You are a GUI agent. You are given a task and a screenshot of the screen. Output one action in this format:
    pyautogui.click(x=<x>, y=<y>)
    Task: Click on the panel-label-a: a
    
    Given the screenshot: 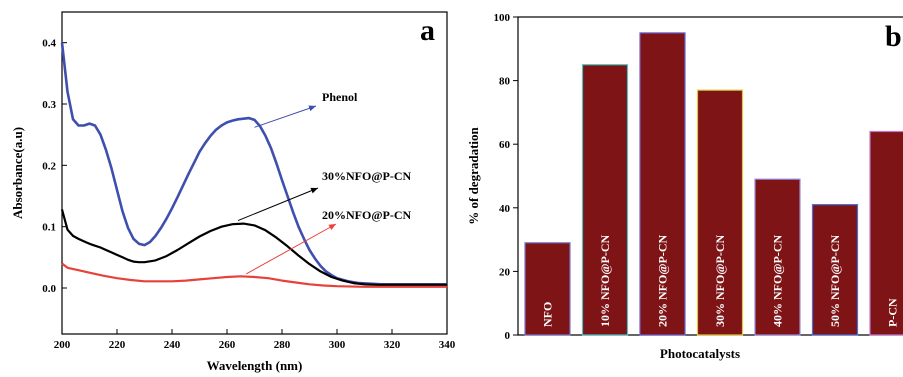 What is the action you would take?
    pyautogui.click(x=427, y=30)
    